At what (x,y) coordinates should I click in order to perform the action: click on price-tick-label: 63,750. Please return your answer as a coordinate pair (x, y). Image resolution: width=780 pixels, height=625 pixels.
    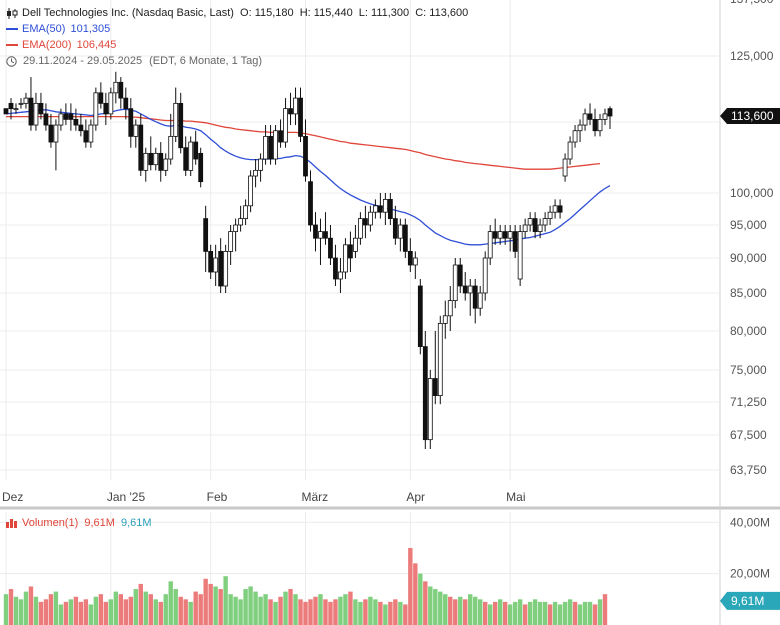
    Looking at the image, I should click on (748, 470).